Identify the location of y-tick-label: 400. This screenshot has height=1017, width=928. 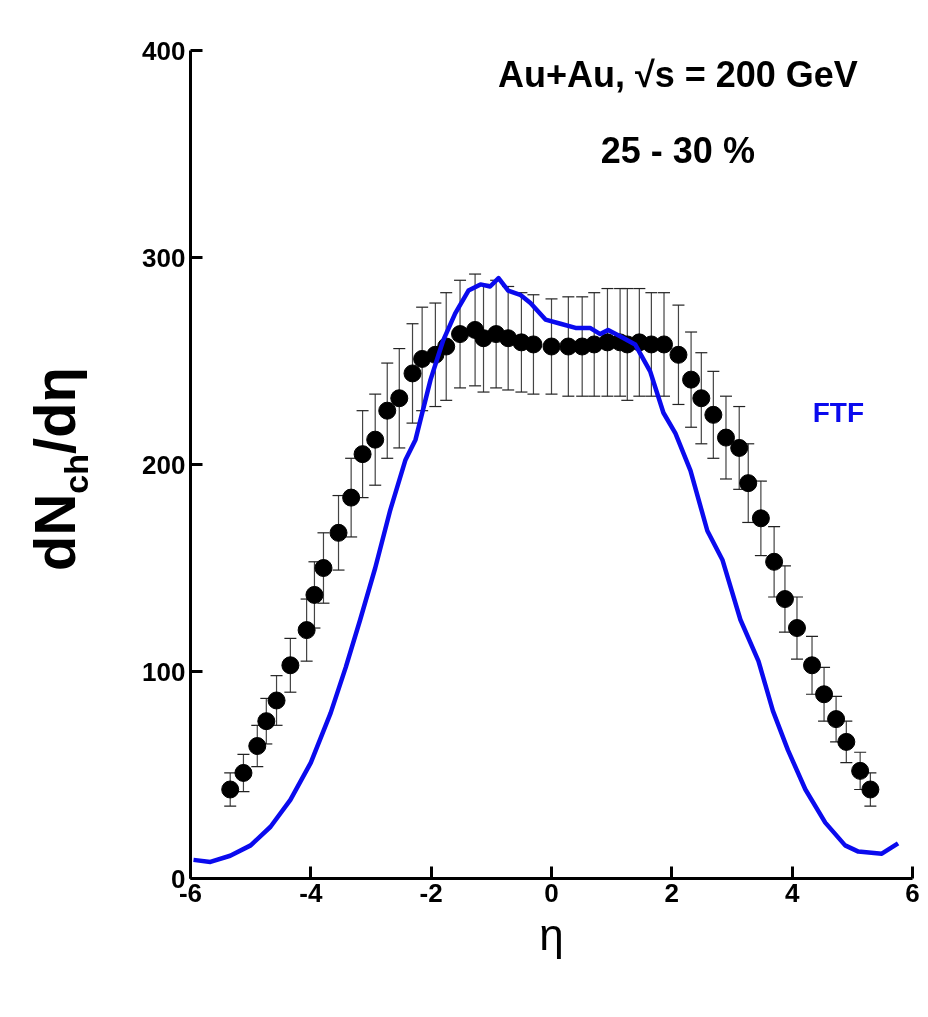
(164, 50).